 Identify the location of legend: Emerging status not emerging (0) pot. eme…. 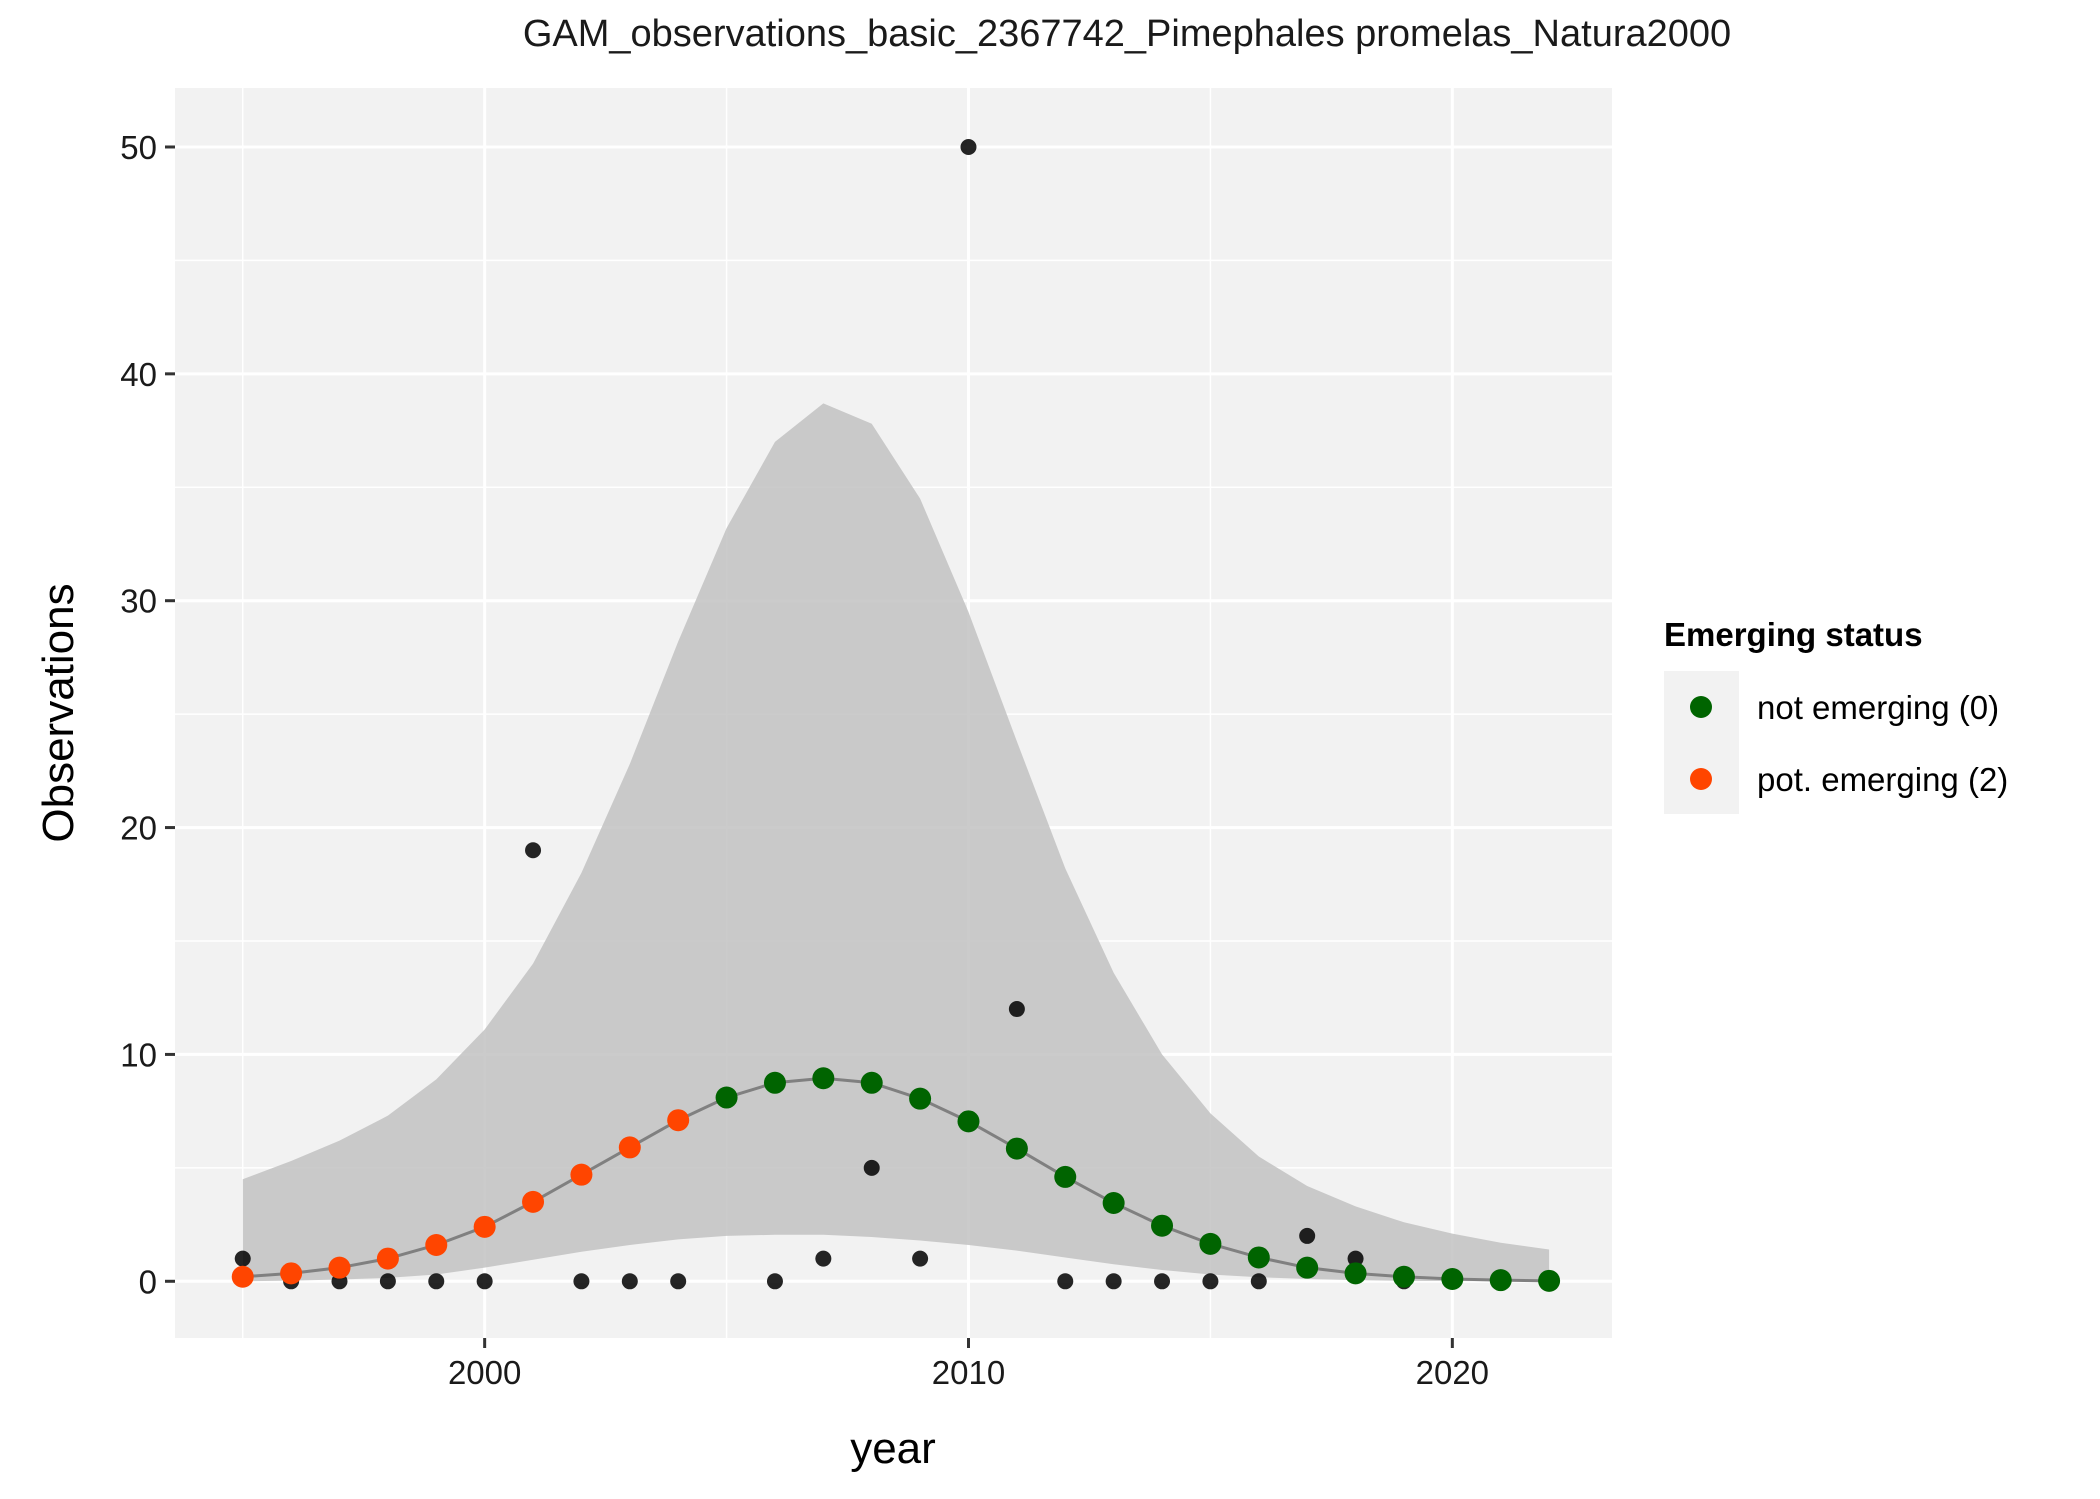
(1836, 715).